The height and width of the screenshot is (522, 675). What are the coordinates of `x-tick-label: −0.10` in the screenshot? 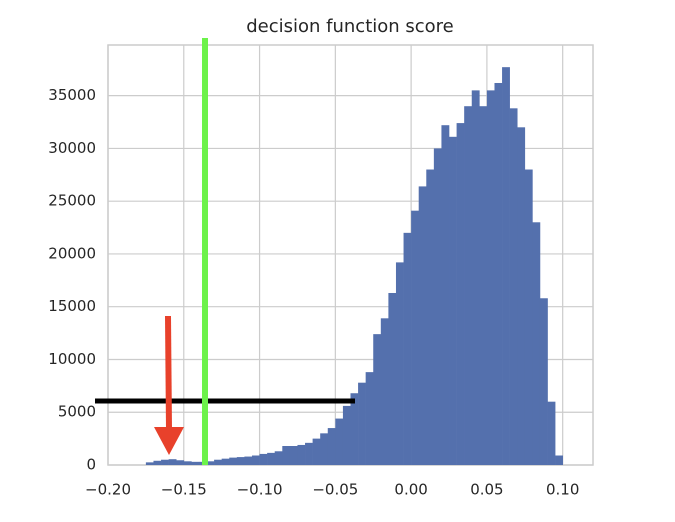 It's located at (260, 490).